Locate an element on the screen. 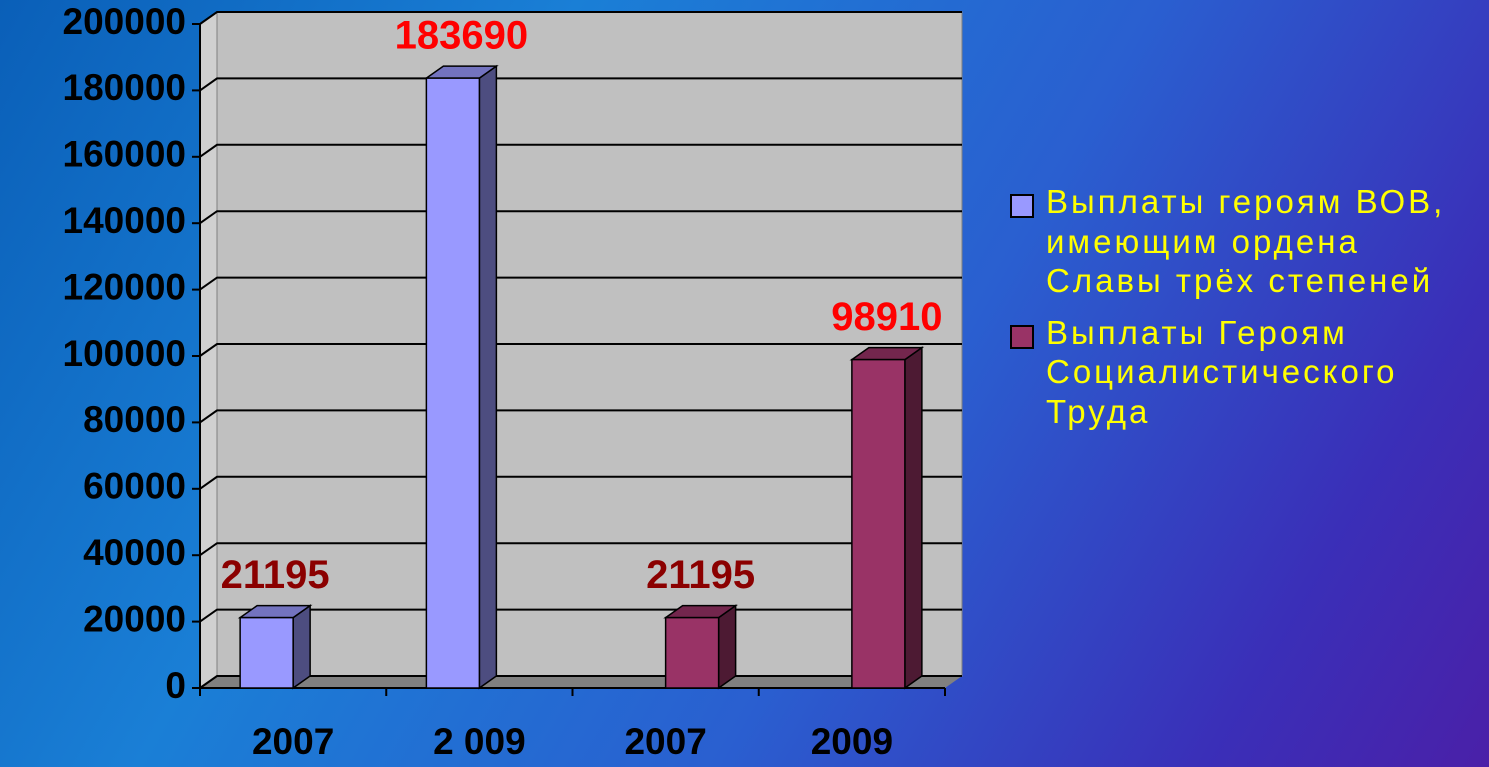 This screenshot has width=1489, height=767. y-tick-label: 120000 is located at coordinates (124, 286).